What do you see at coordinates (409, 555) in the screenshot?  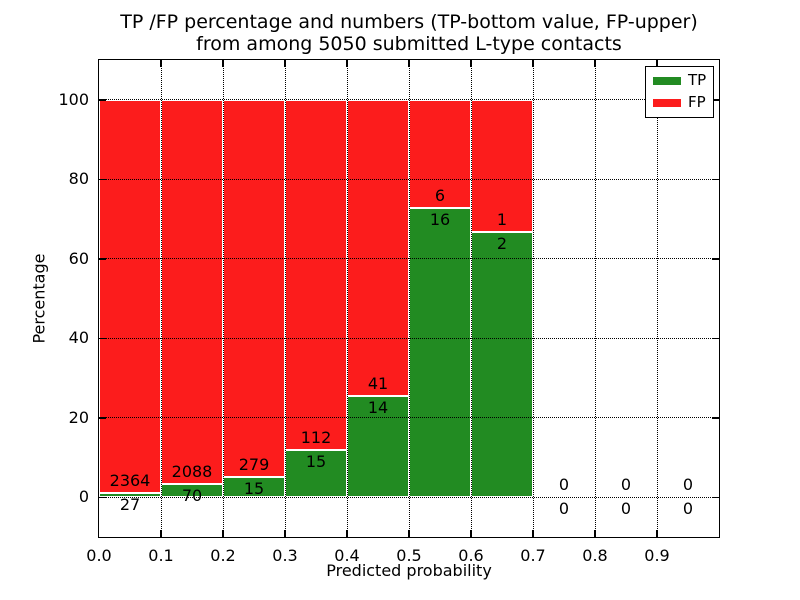 I see `x-tick-label: 0.5` at bounding box center [409, 555].